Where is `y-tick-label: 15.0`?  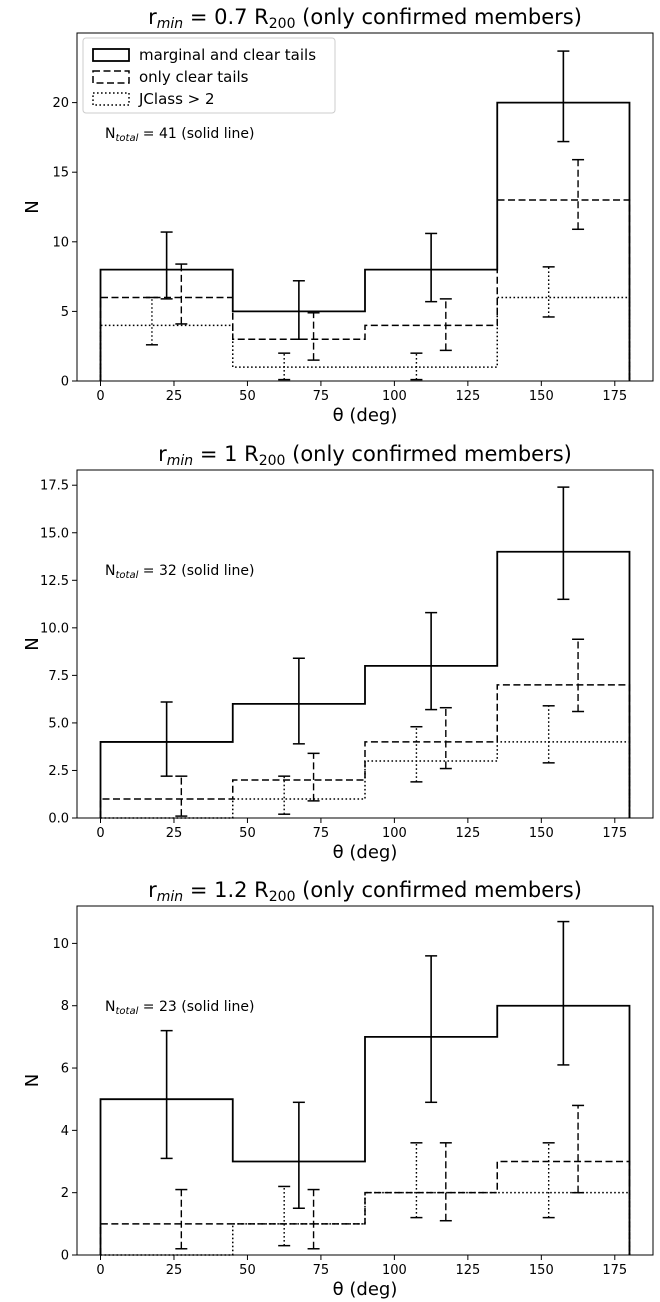
y-tick-label: 15.0 is located at coordinates (54, 533).